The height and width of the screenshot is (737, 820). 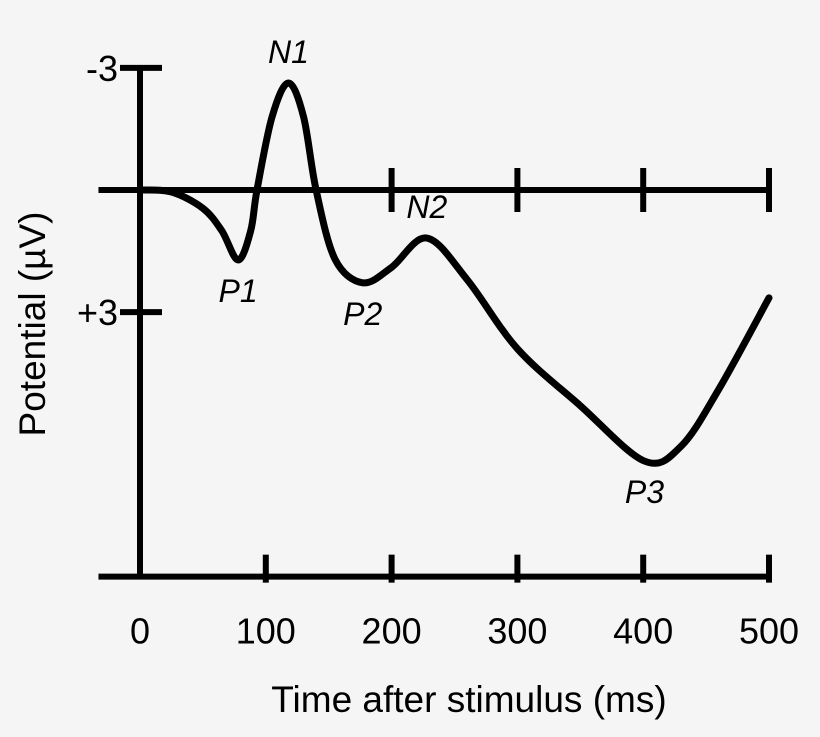 What do you see at coordinates (643, 631) in the screenshot?
I see `x-tick-label: 400` at bounding box center [643, 631].